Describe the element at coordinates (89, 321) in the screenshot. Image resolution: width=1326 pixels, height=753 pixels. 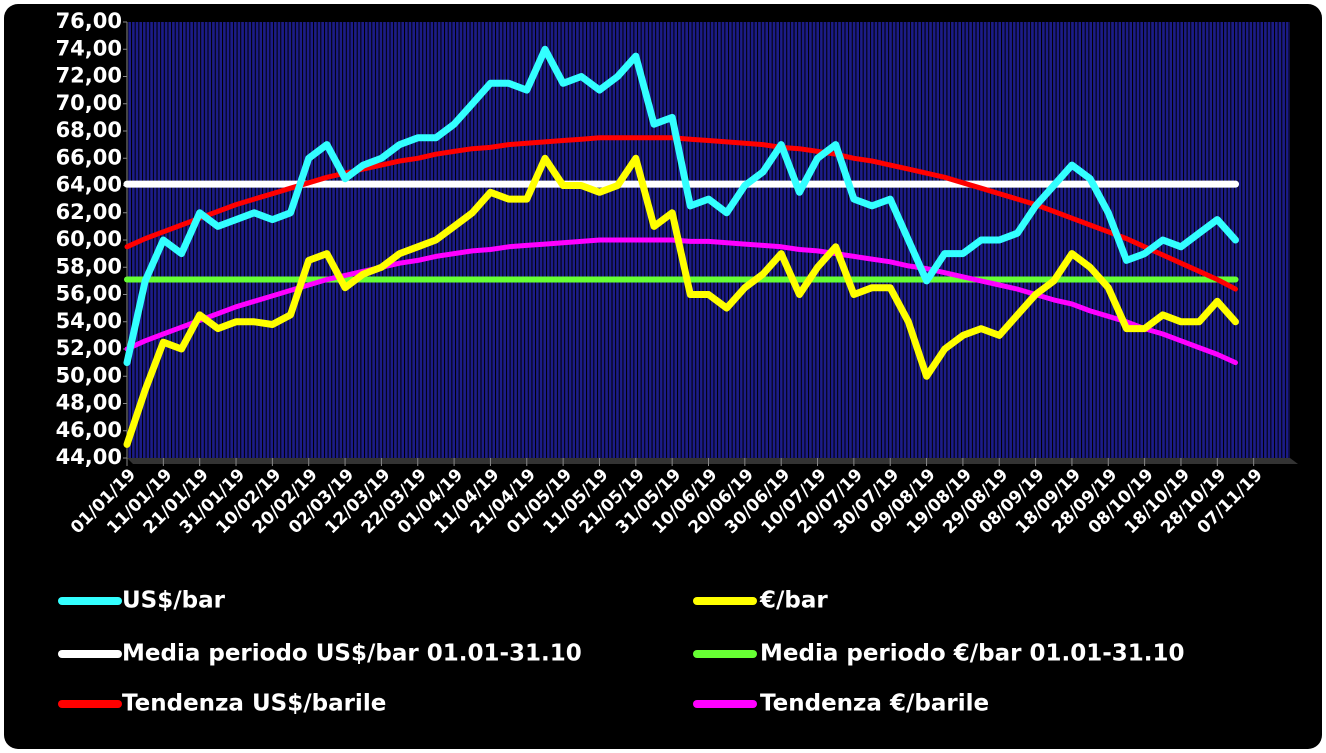
I see `y-tick-label: 54,00` at that location.